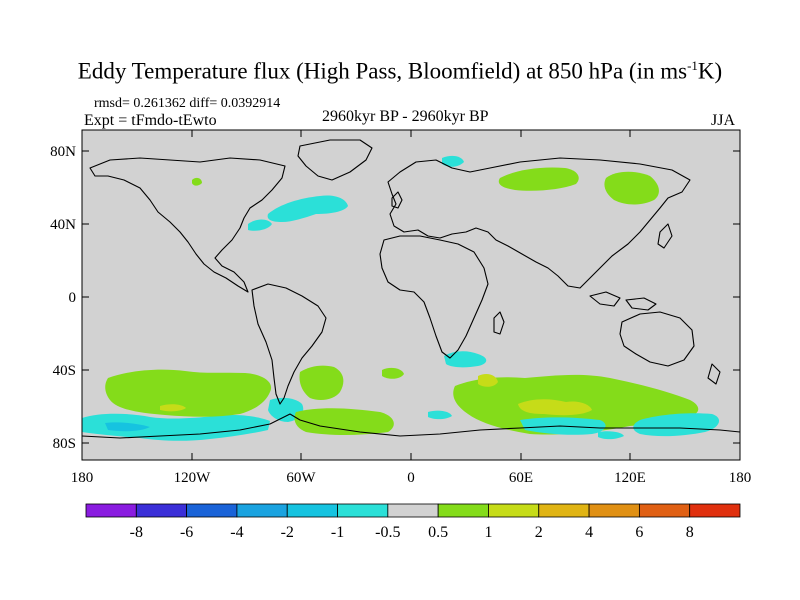 Image resolution: width=800 pixels, height=600 pixels. Describe the element at coordinates (236, 532) in the screenshot. I see `colorbar-label: -4` at that location.